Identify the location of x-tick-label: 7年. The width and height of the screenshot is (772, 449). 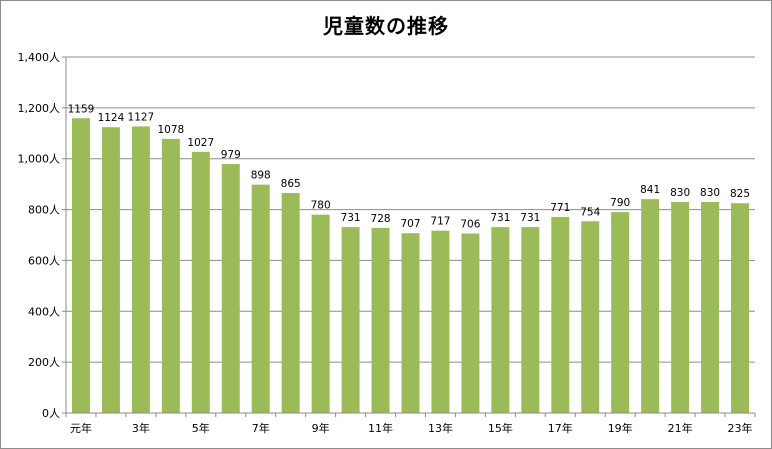
(261, 428).